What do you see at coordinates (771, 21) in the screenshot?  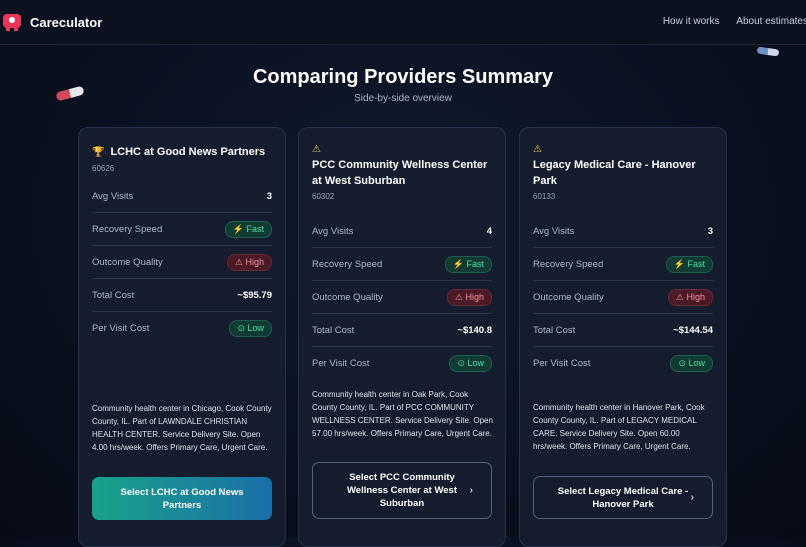 I see `nav-about-estimates: About estimates` at bounding box center [771, 21].